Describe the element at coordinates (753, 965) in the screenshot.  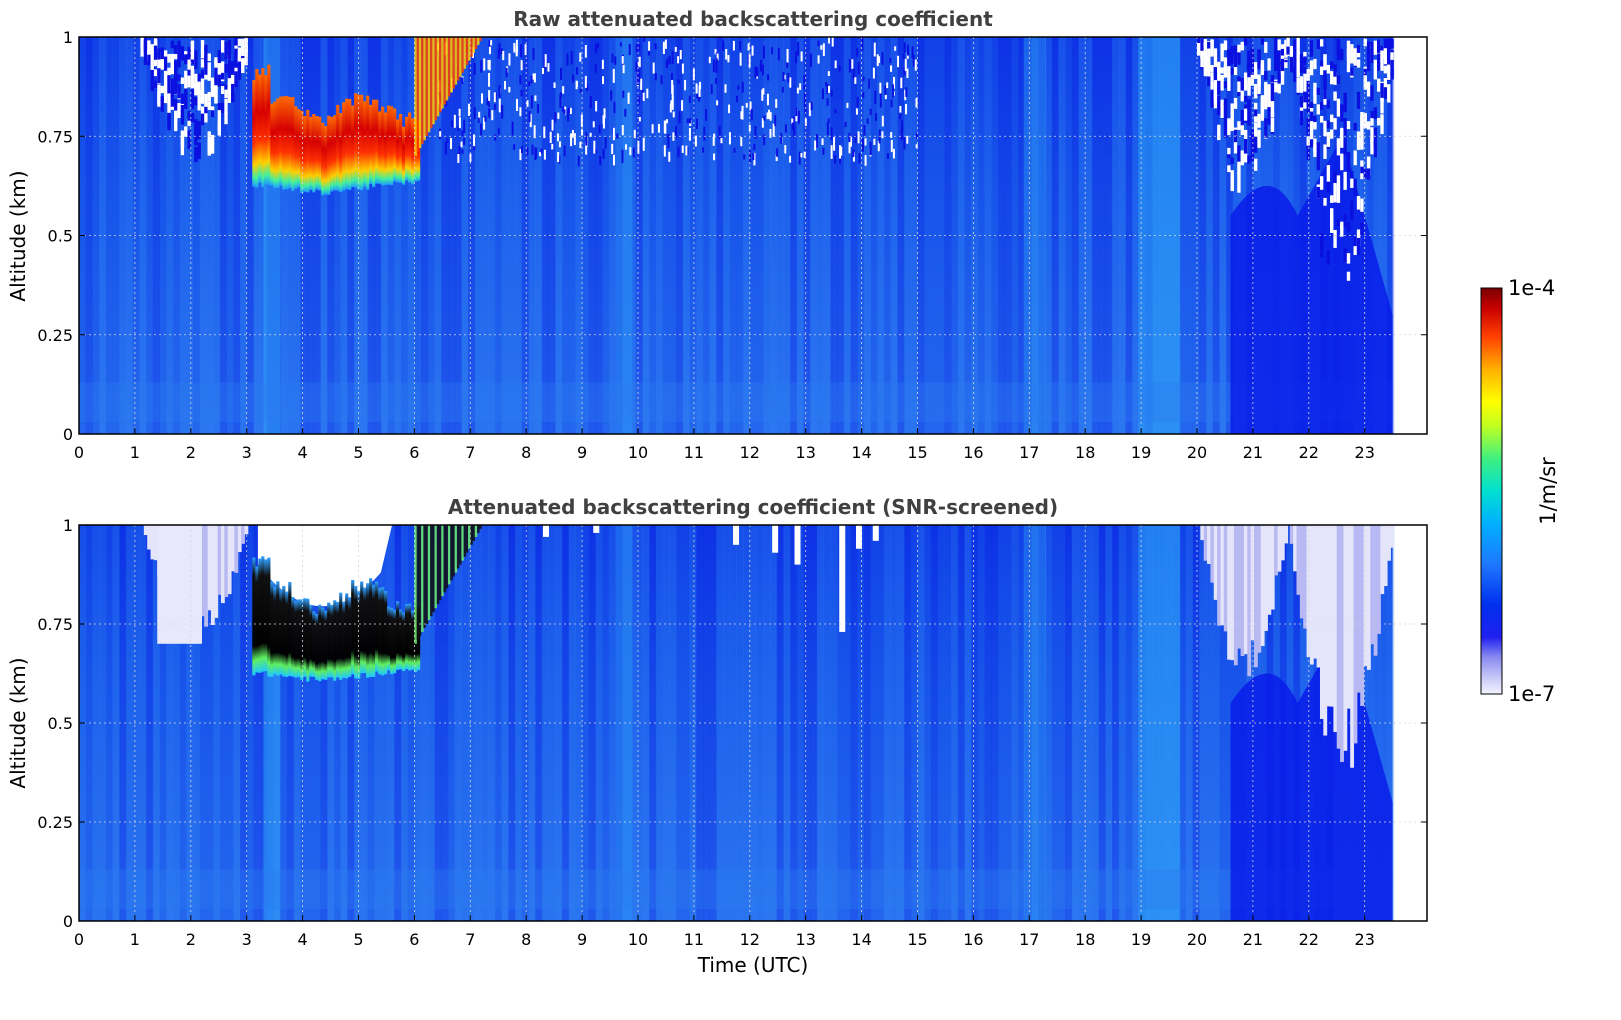
I see `time-axis-label: Time (UTC)` at that location.